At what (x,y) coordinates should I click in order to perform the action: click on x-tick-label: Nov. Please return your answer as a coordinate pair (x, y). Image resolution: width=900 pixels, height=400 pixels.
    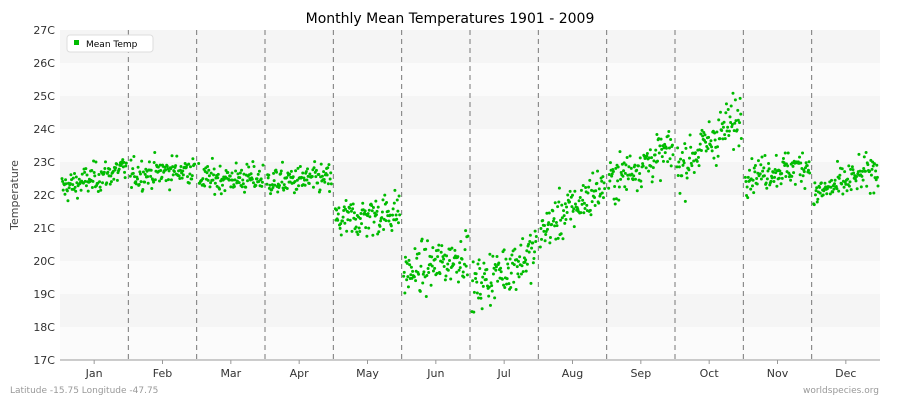
    Looking at the image, I should click on (778, 373).